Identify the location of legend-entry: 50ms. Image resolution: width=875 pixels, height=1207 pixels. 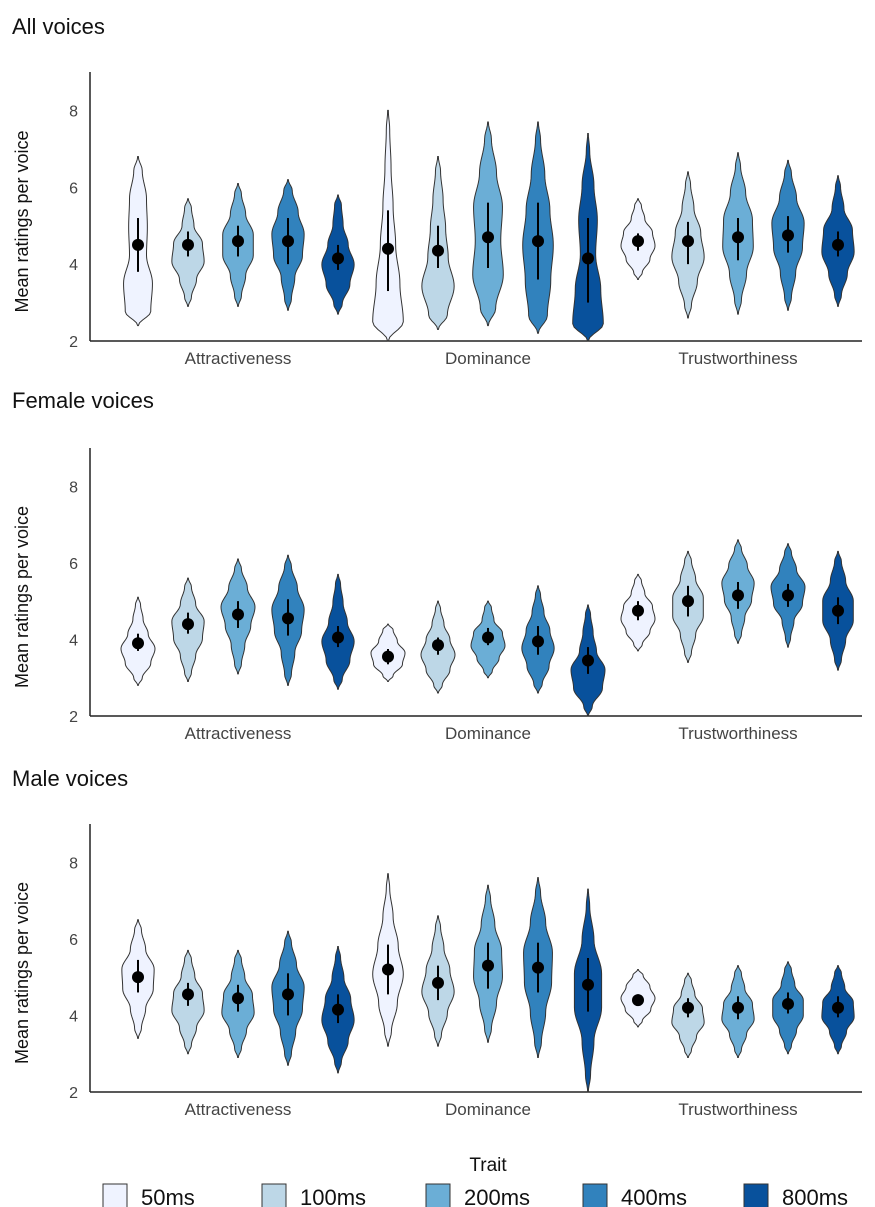
(148, 1195).